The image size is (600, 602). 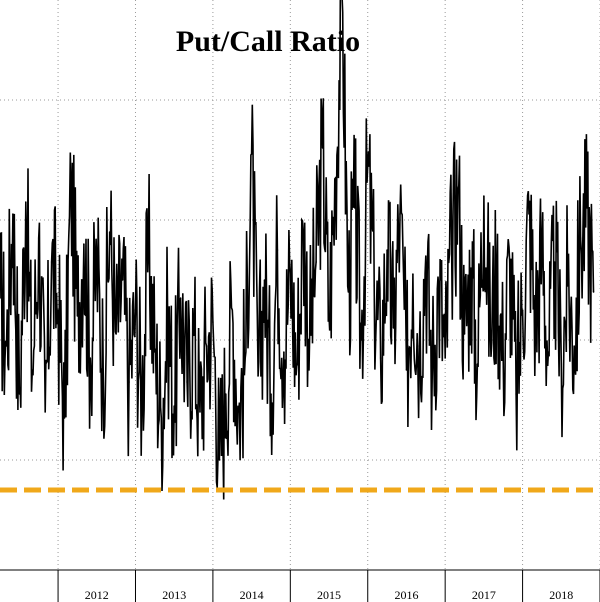 What do you see at coordinates (268, 41) in the screenshot?
I see `chart-title: Put/Call Ratio` at bounding box center [268, 41].